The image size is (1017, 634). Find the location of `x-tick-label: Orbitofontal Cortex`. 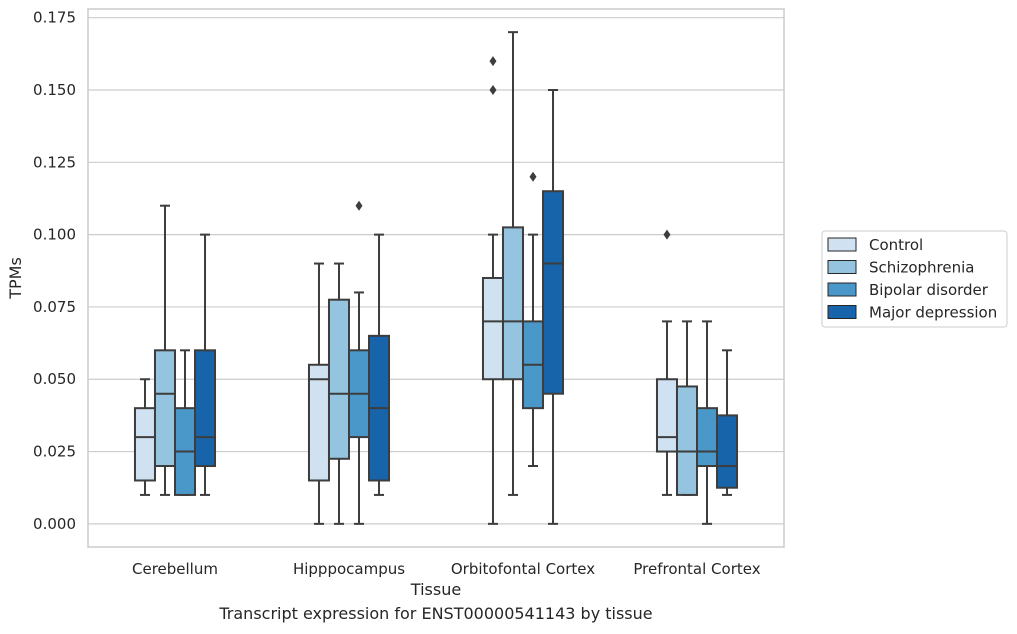

x-tick-label: Orbitofontal Cortex is located at coordinates (523, 569).